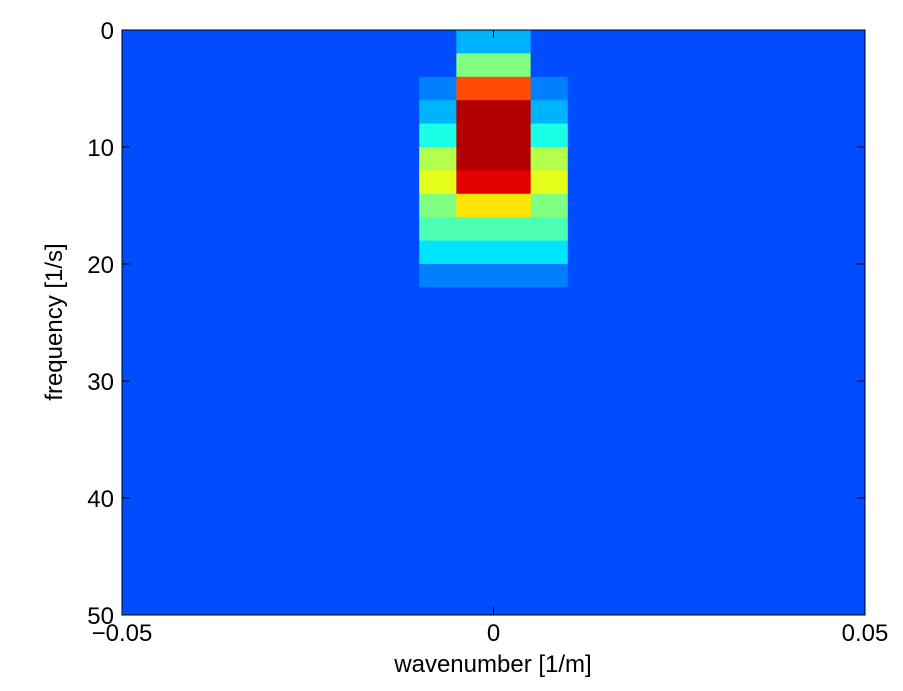 Image resolution: width=903 pixels, height=691 pixels. What do you see at coordinates (107, 31) in the screenshot?
I see `y-tick-label: 0` at bounding box center [107, 31].